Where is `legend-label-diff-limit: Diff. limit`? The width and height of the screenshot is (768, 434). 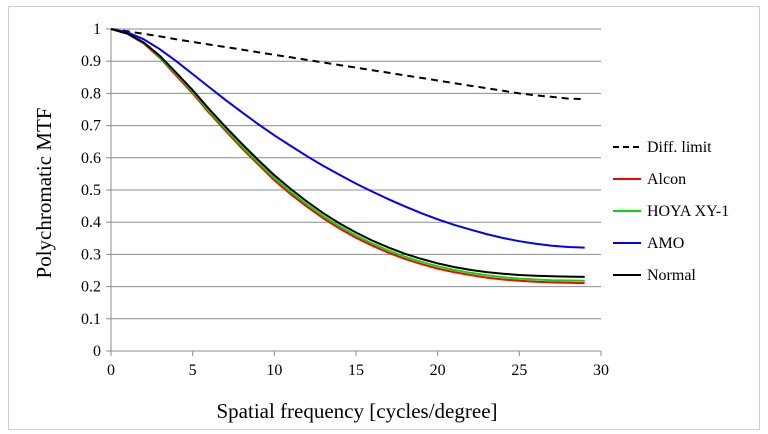 legend-label-diff-limit: Diff. limit is located at coordinates (679, 147).